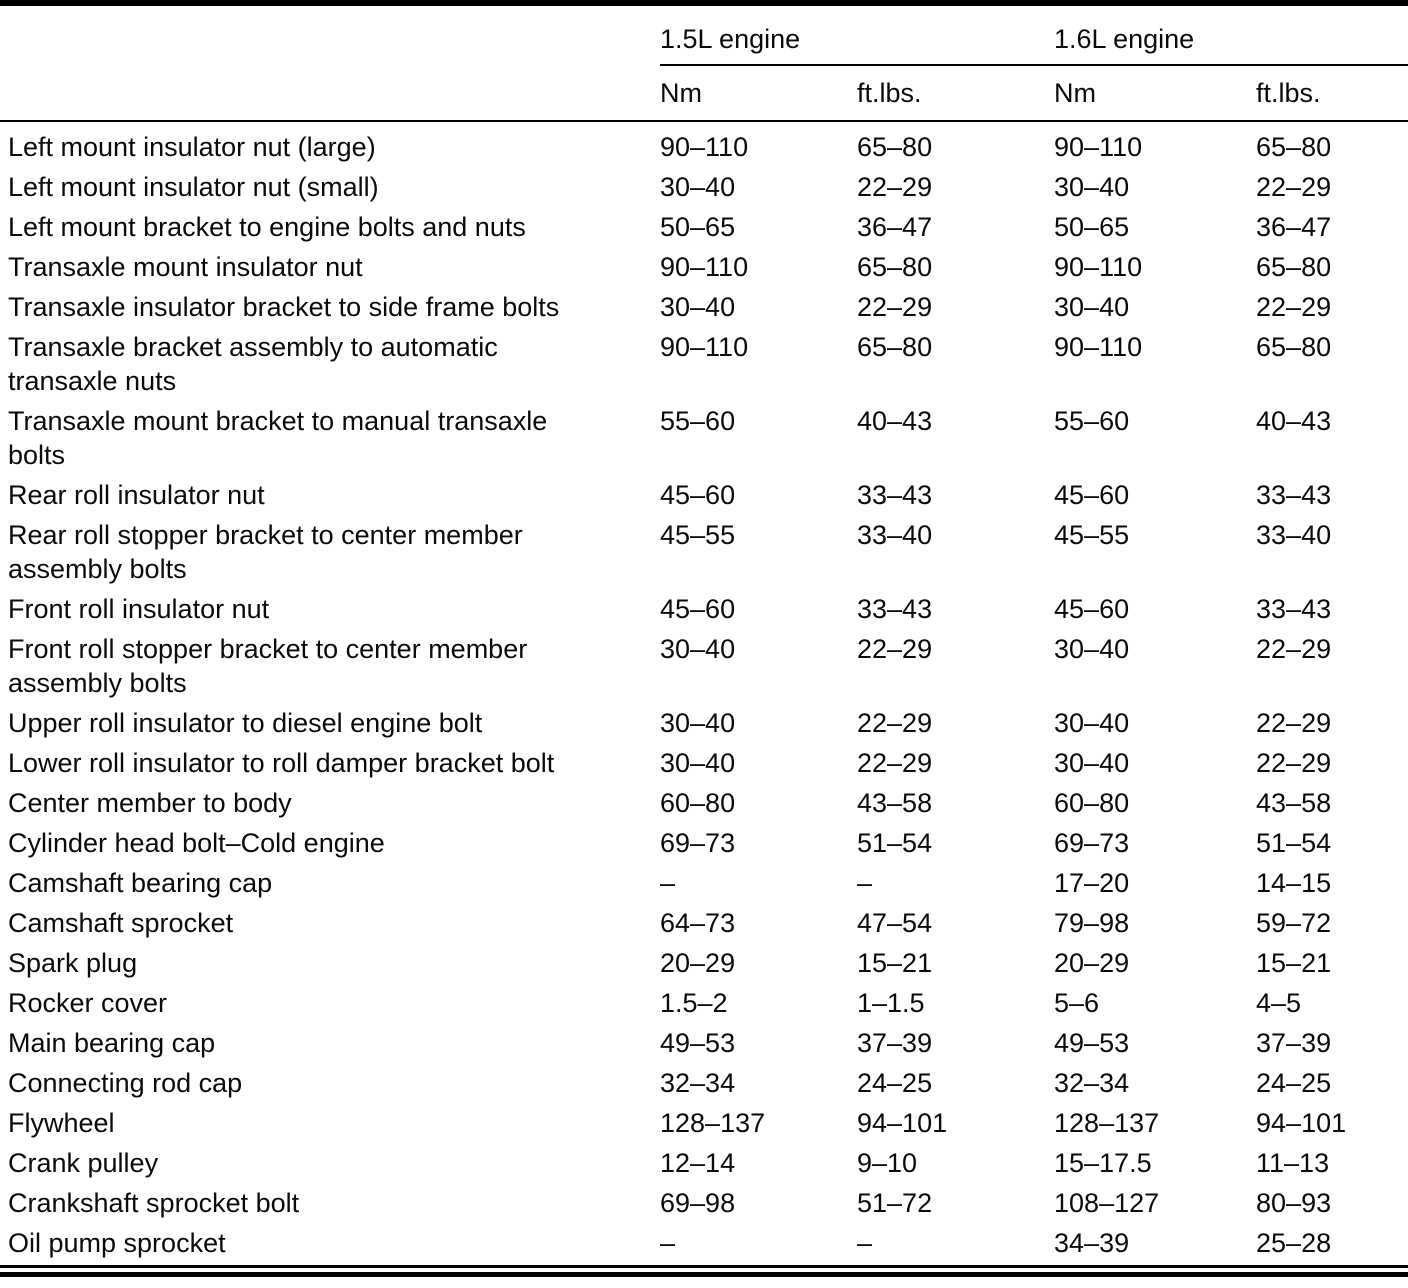  What do you see at coordinates (895, 923) in the screenshot?
I see `torque-value: 47–54` at bounding box center [895, 923].